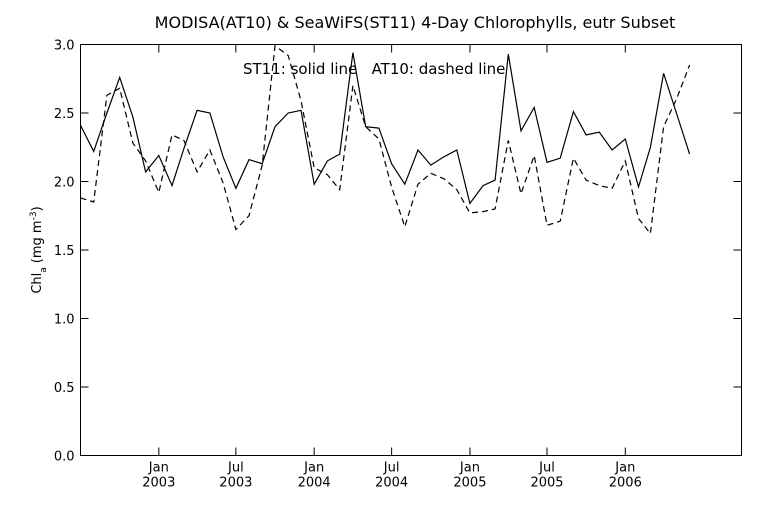 This screenshot has height=512, width=768. Describe the element at coordinates (64, 251) in the screenshot. I see `y-tick-label: 1.5` at that location.